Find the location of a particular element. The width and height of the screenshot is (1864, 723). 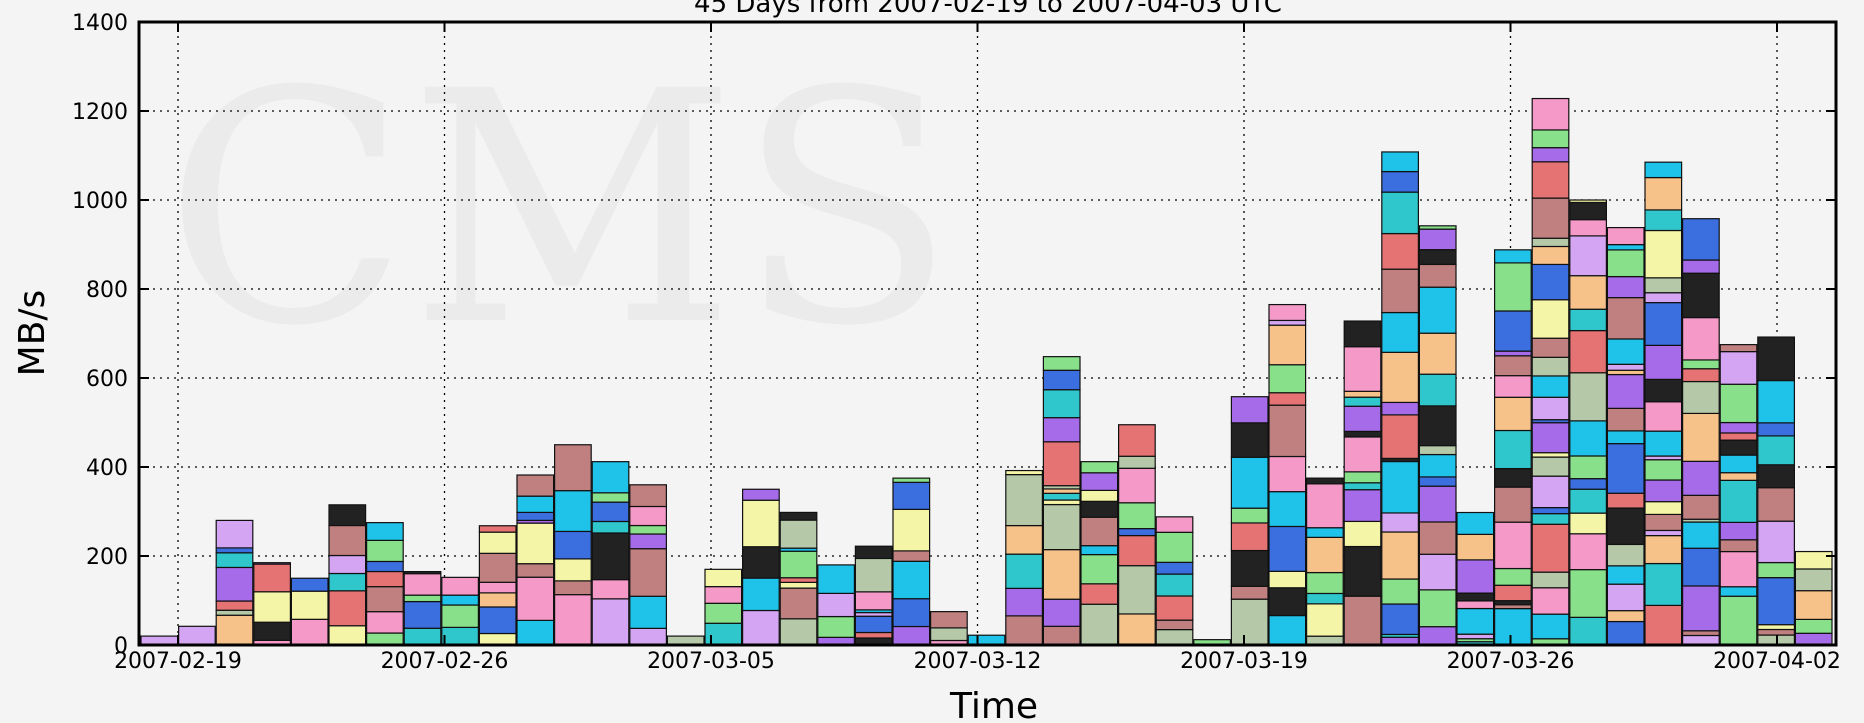

x-axis-label: Time is located at coordinates (993, 704).